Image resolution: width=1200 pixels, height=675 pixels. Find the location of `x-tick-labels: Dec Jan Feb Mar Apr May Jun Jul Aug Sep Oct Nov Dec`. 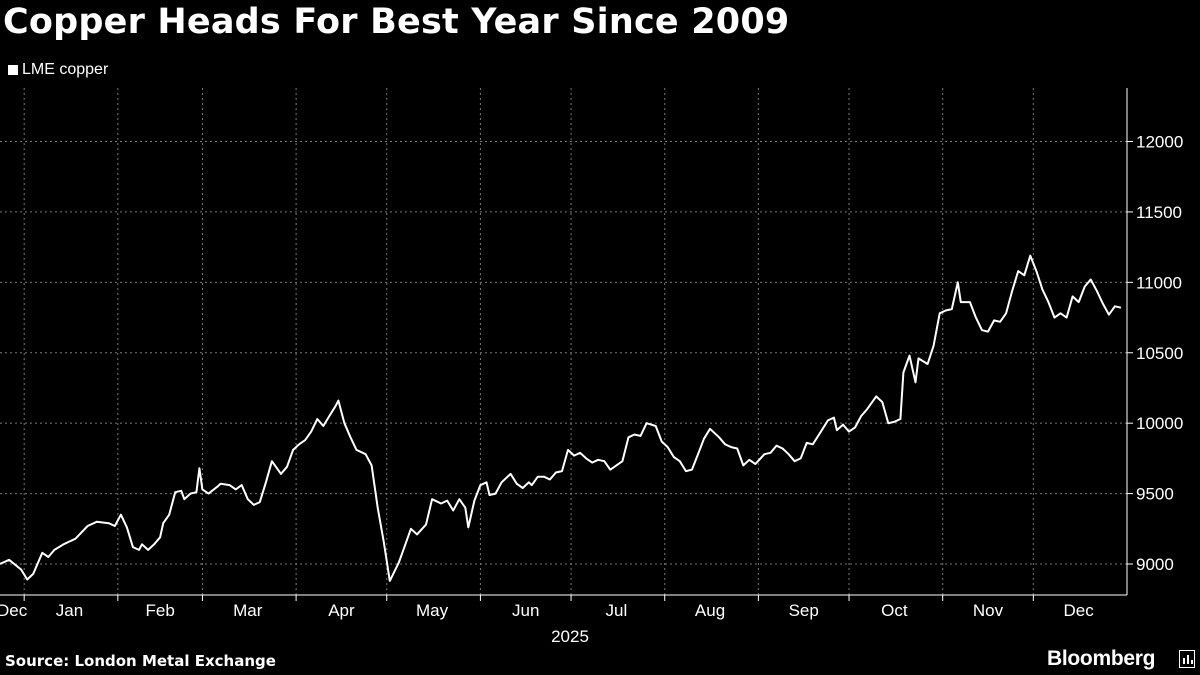

x-tick-labels: Dec Jan Feb Mar Apr May Jun Jul Aug Sep Oct Nov Dec is located at coordinates (547, 610).